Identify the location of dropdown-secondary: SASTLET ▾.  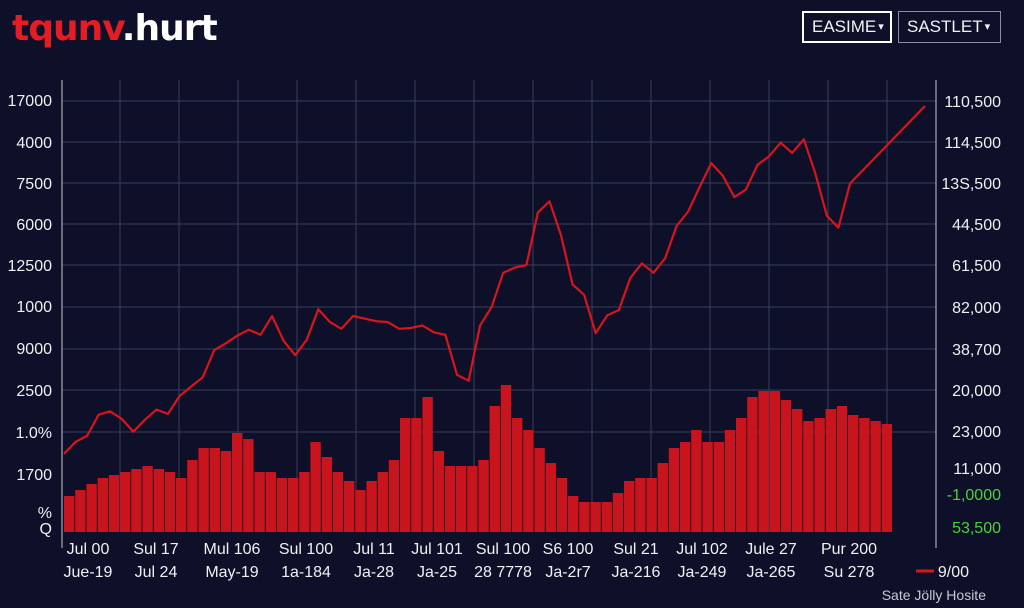
(949, 27).